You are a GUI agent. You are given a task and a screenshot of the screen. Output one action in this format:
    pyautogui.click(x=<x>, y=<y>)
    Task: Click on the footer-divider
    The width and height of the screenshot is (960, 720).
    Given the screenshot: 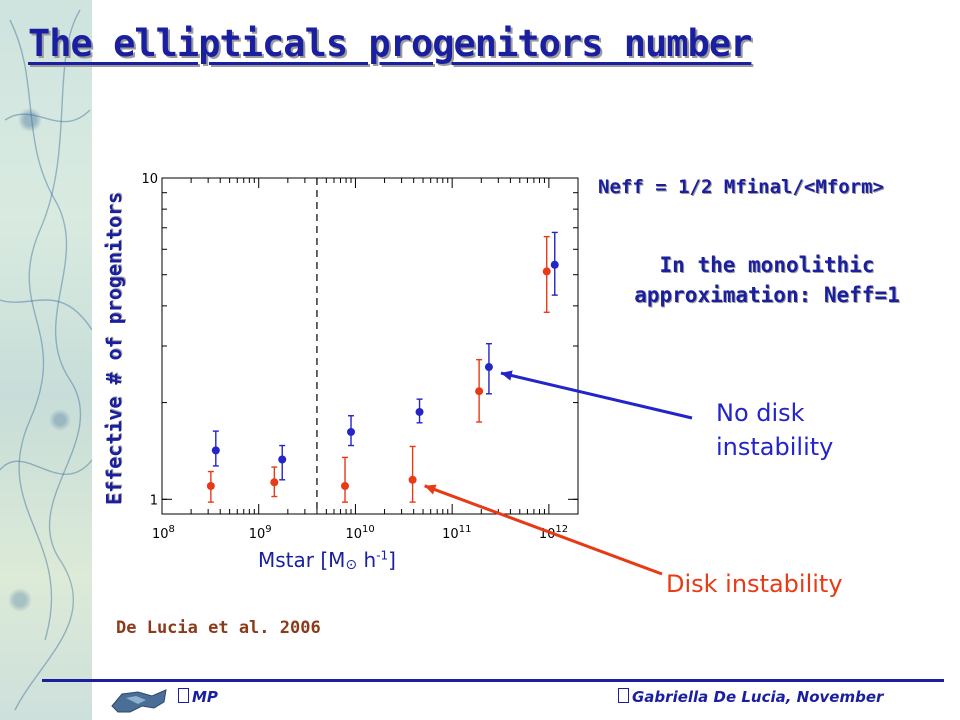 What is the action you would take?
    pyautogui.click(x=493, y=680)
    